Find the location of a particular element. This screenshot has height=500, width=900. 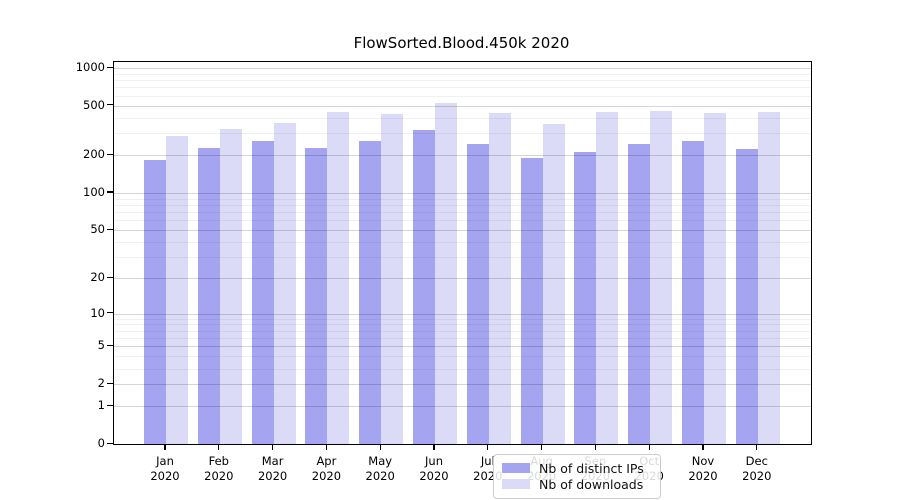

bar-feb-downloads is located at coordinates (230, 286).